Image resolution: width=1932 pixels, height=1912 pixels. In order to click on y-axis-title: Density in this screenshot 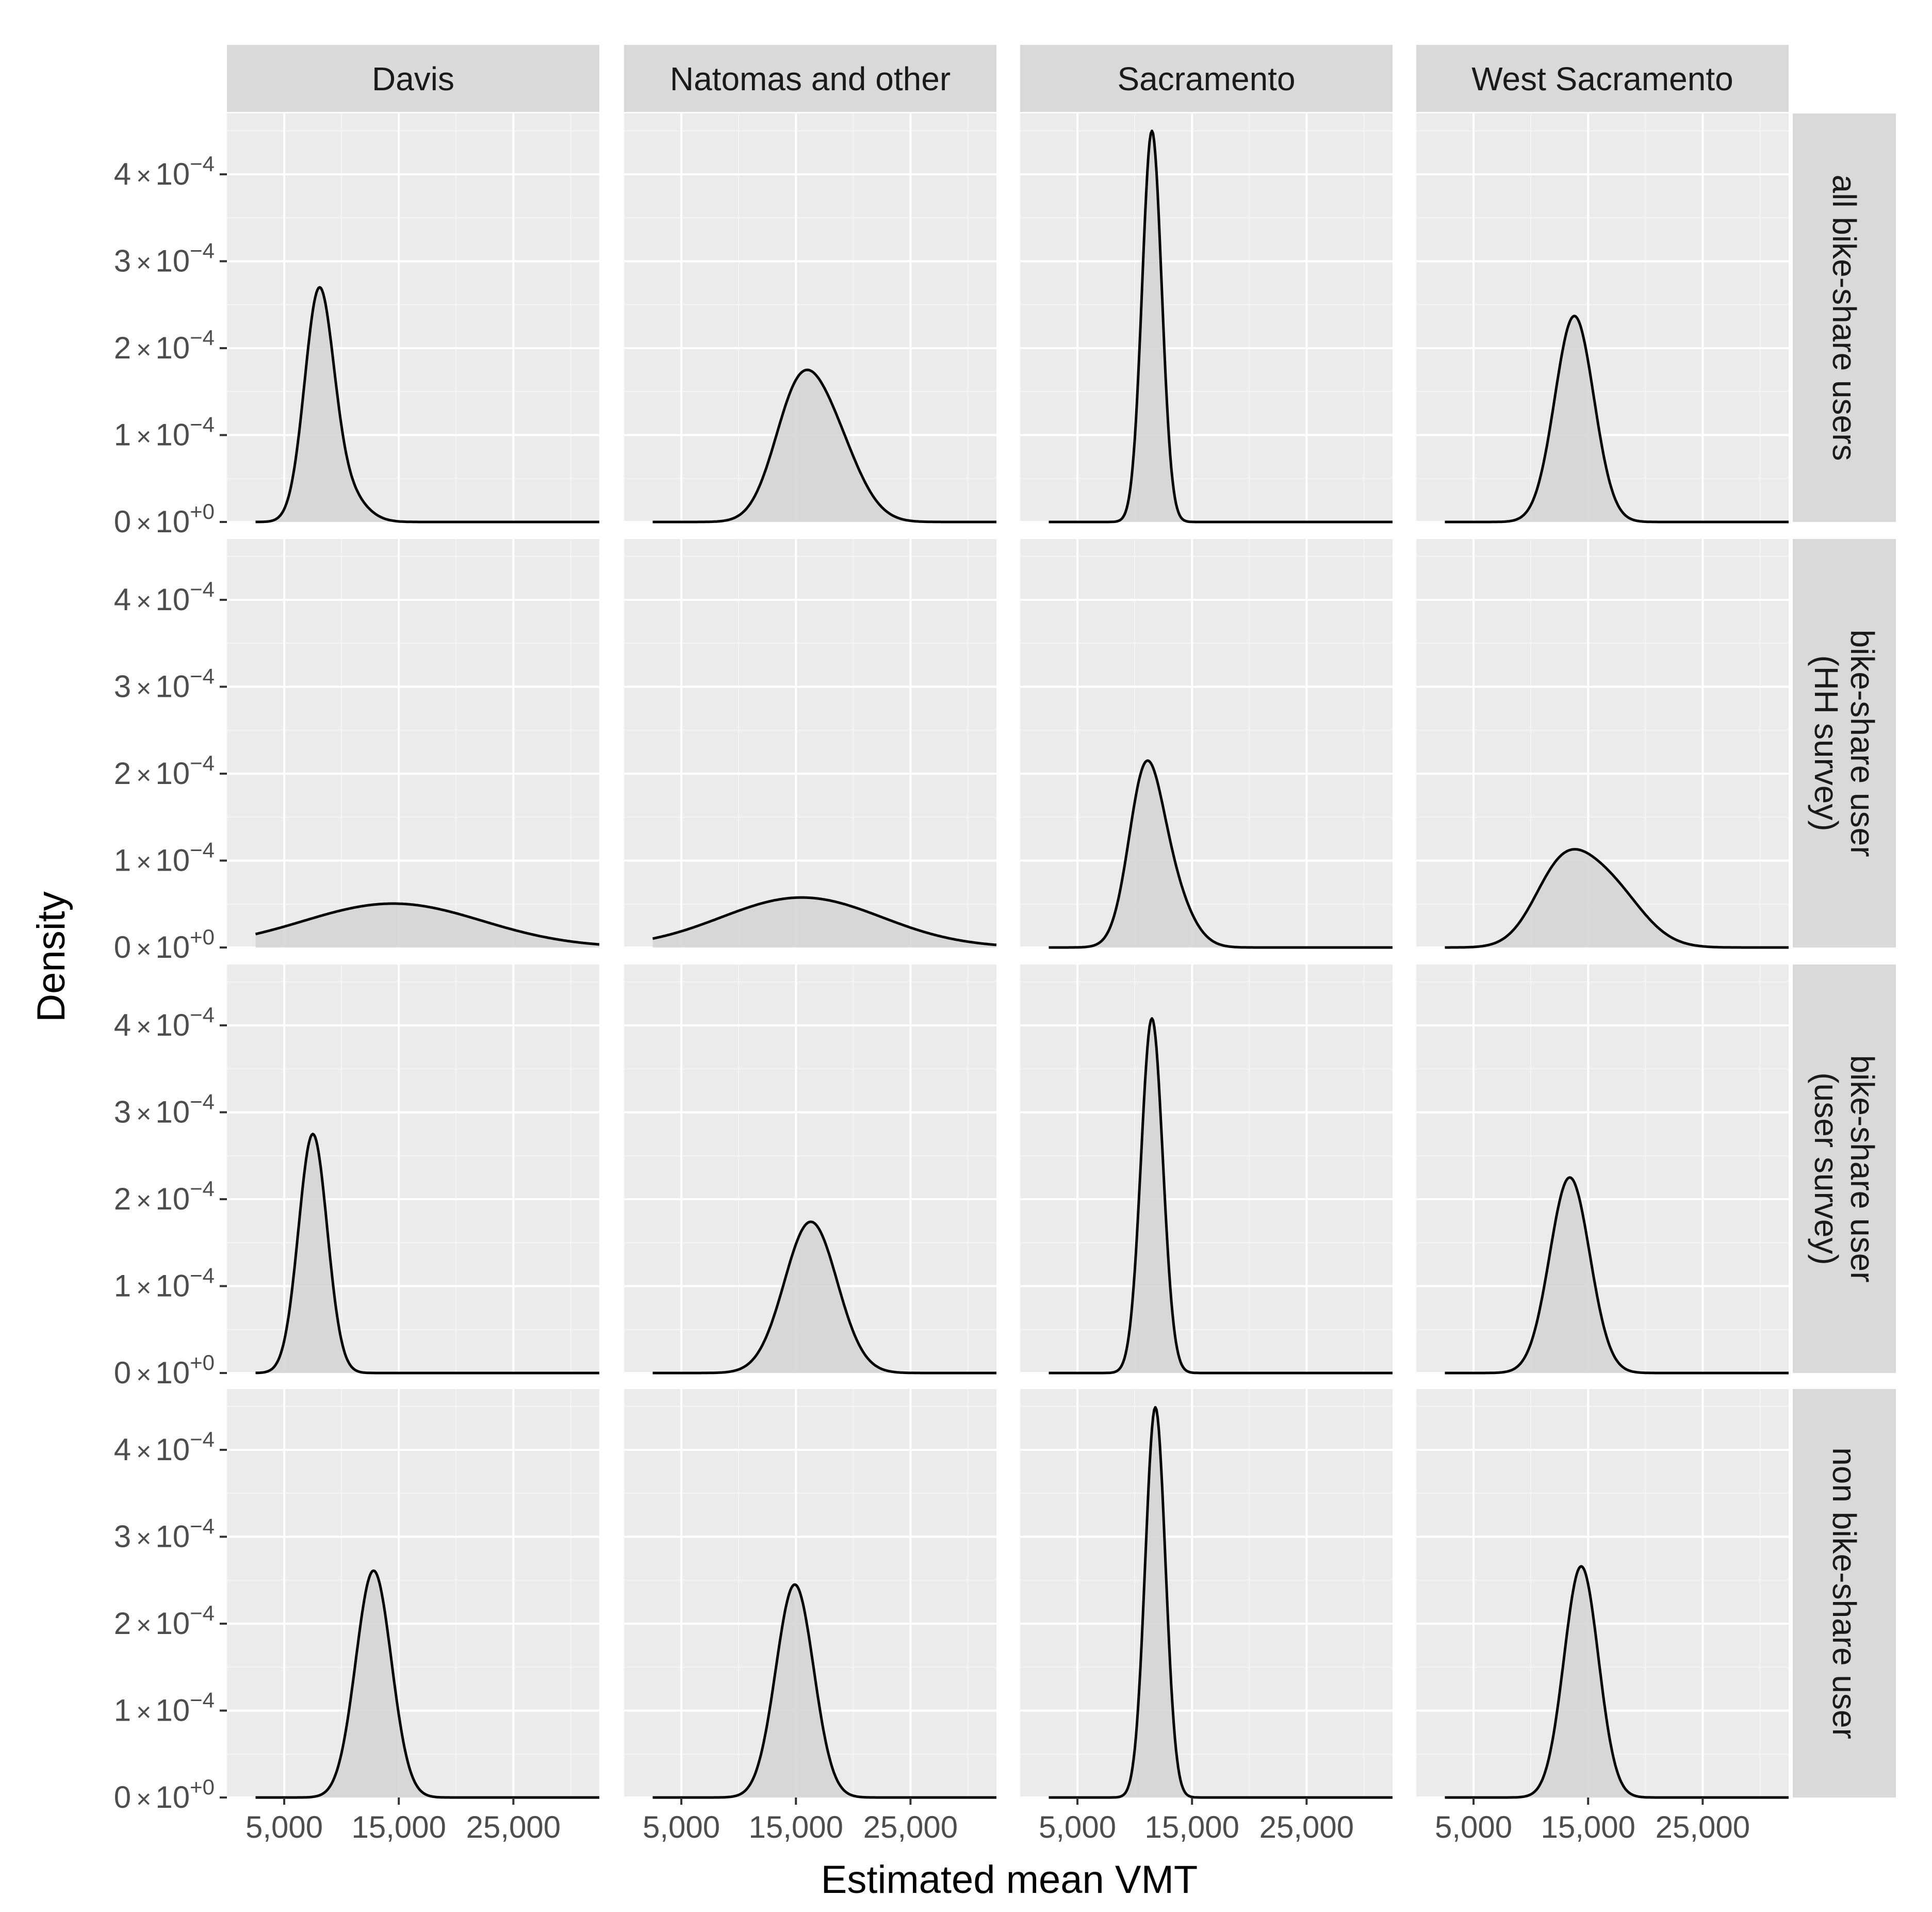, I will do `click(51, 957)`.